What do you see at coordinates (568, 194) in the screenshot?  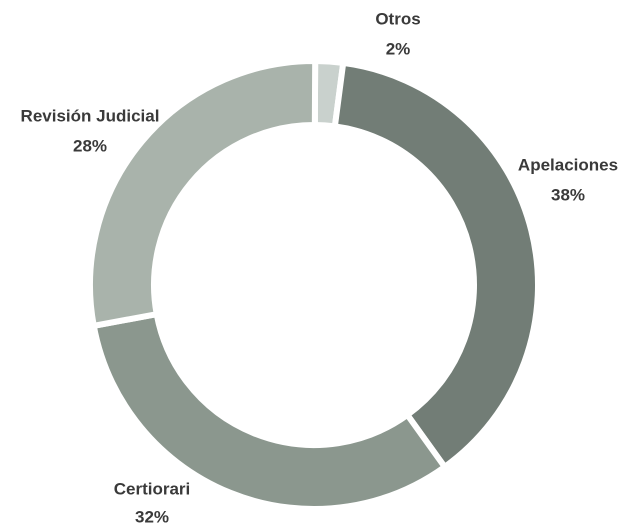 I see `segment-value: 38%` at bounding box center [568, 194].